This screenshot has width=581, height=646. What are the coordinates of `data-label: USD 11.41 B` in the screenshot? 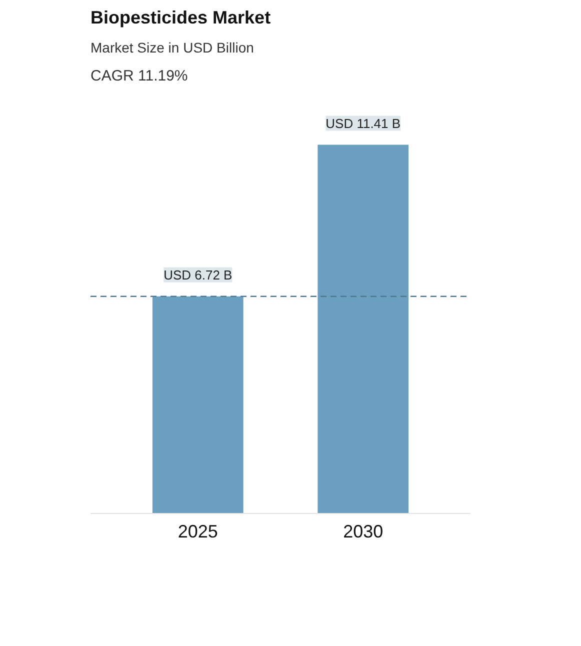 It's located at (363, 123).